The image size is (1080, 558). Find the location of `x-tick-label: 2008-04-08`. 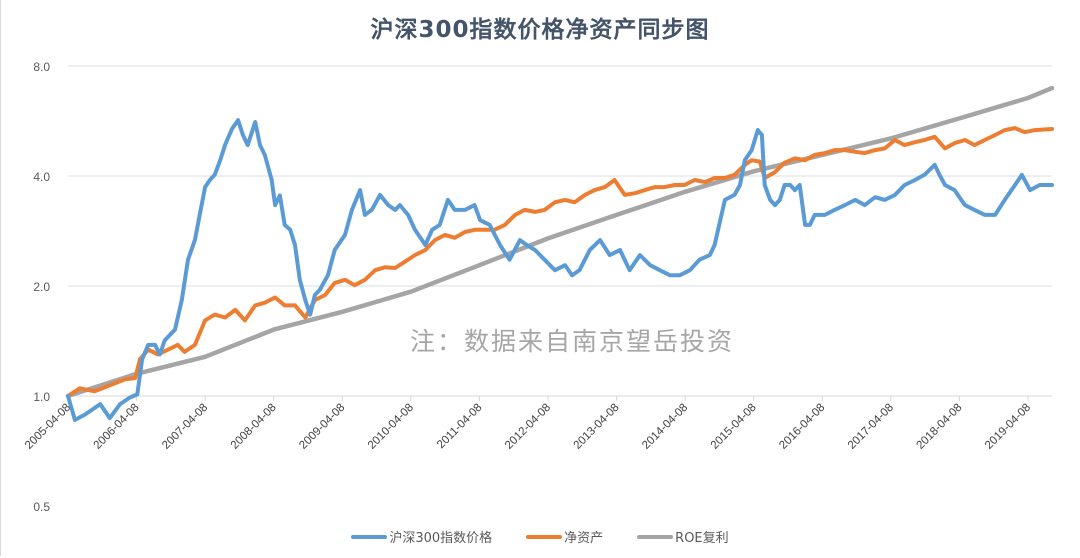

x-tick-label: 2008-04-08 is located at coordinates (254, 427).